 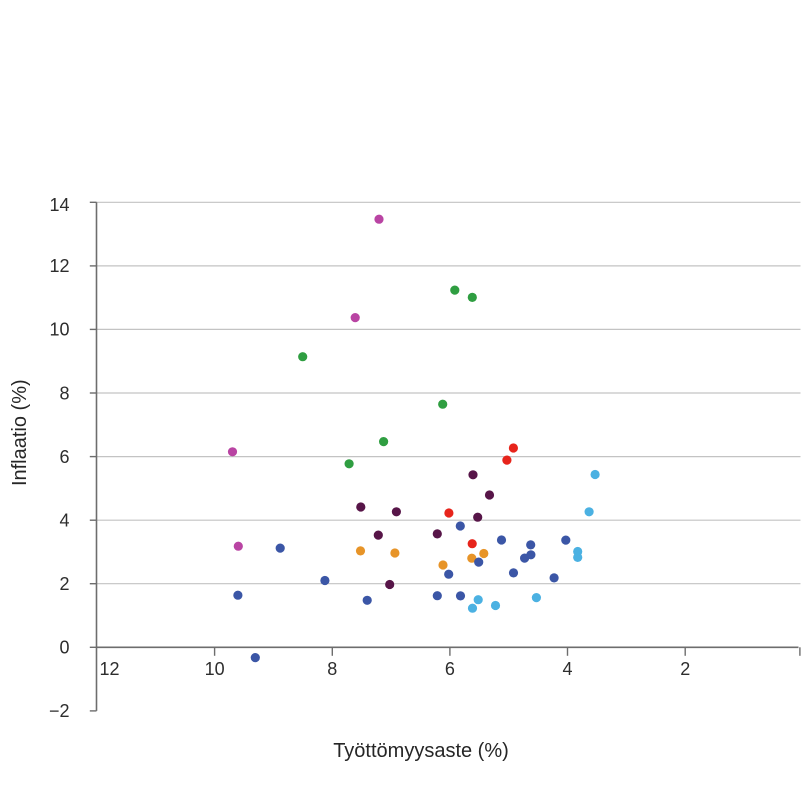 What do you see at coordinates (64, 648) in the screenshot?
I see `svg-text: 0` at bounding box center [64, 648].